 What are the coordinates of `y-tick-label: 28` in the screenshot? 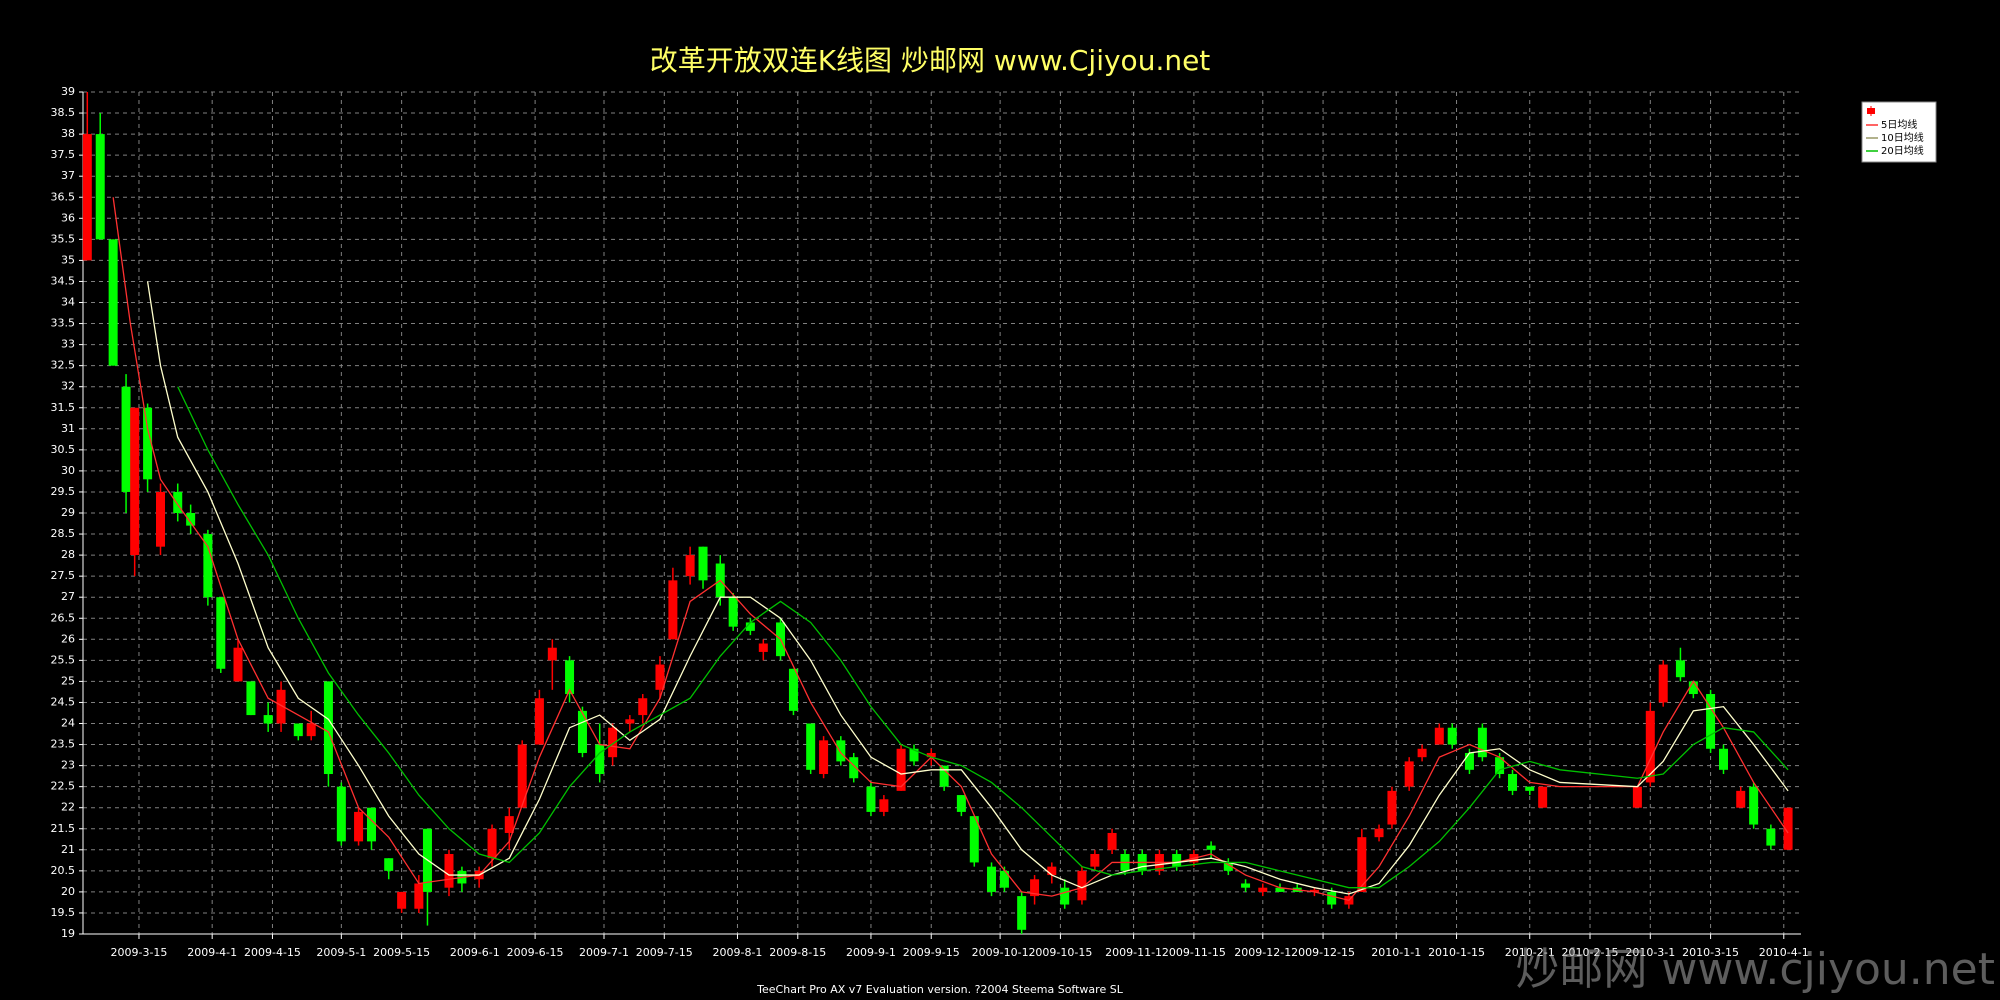 It's located at (68, 554).